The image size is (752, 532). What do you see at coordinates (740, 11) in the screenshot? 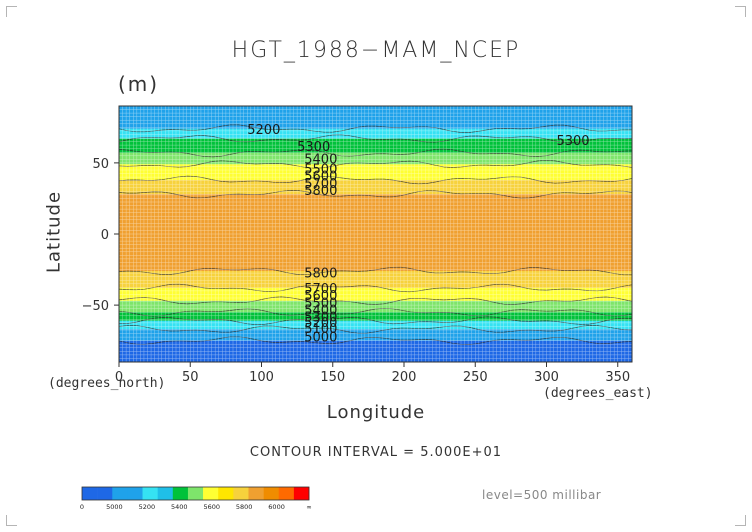
I see `crop-mark-top-right` at bounding box center [740, 11].